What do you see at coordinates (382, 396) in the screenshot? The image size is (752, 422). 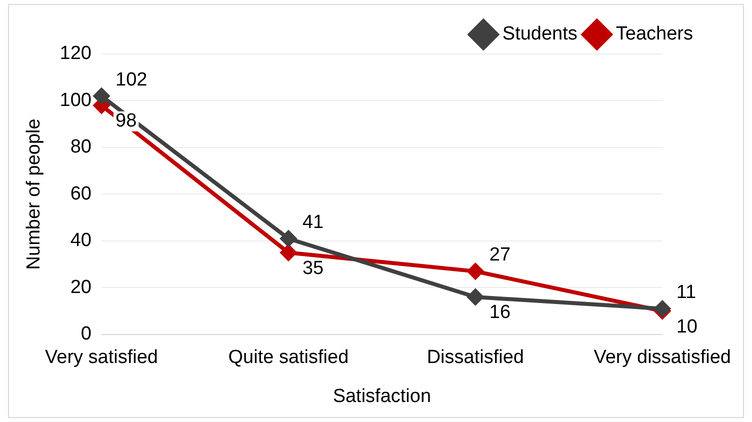 I see `x-axis-title: Satisfaction` at bounding box center [382, 396].